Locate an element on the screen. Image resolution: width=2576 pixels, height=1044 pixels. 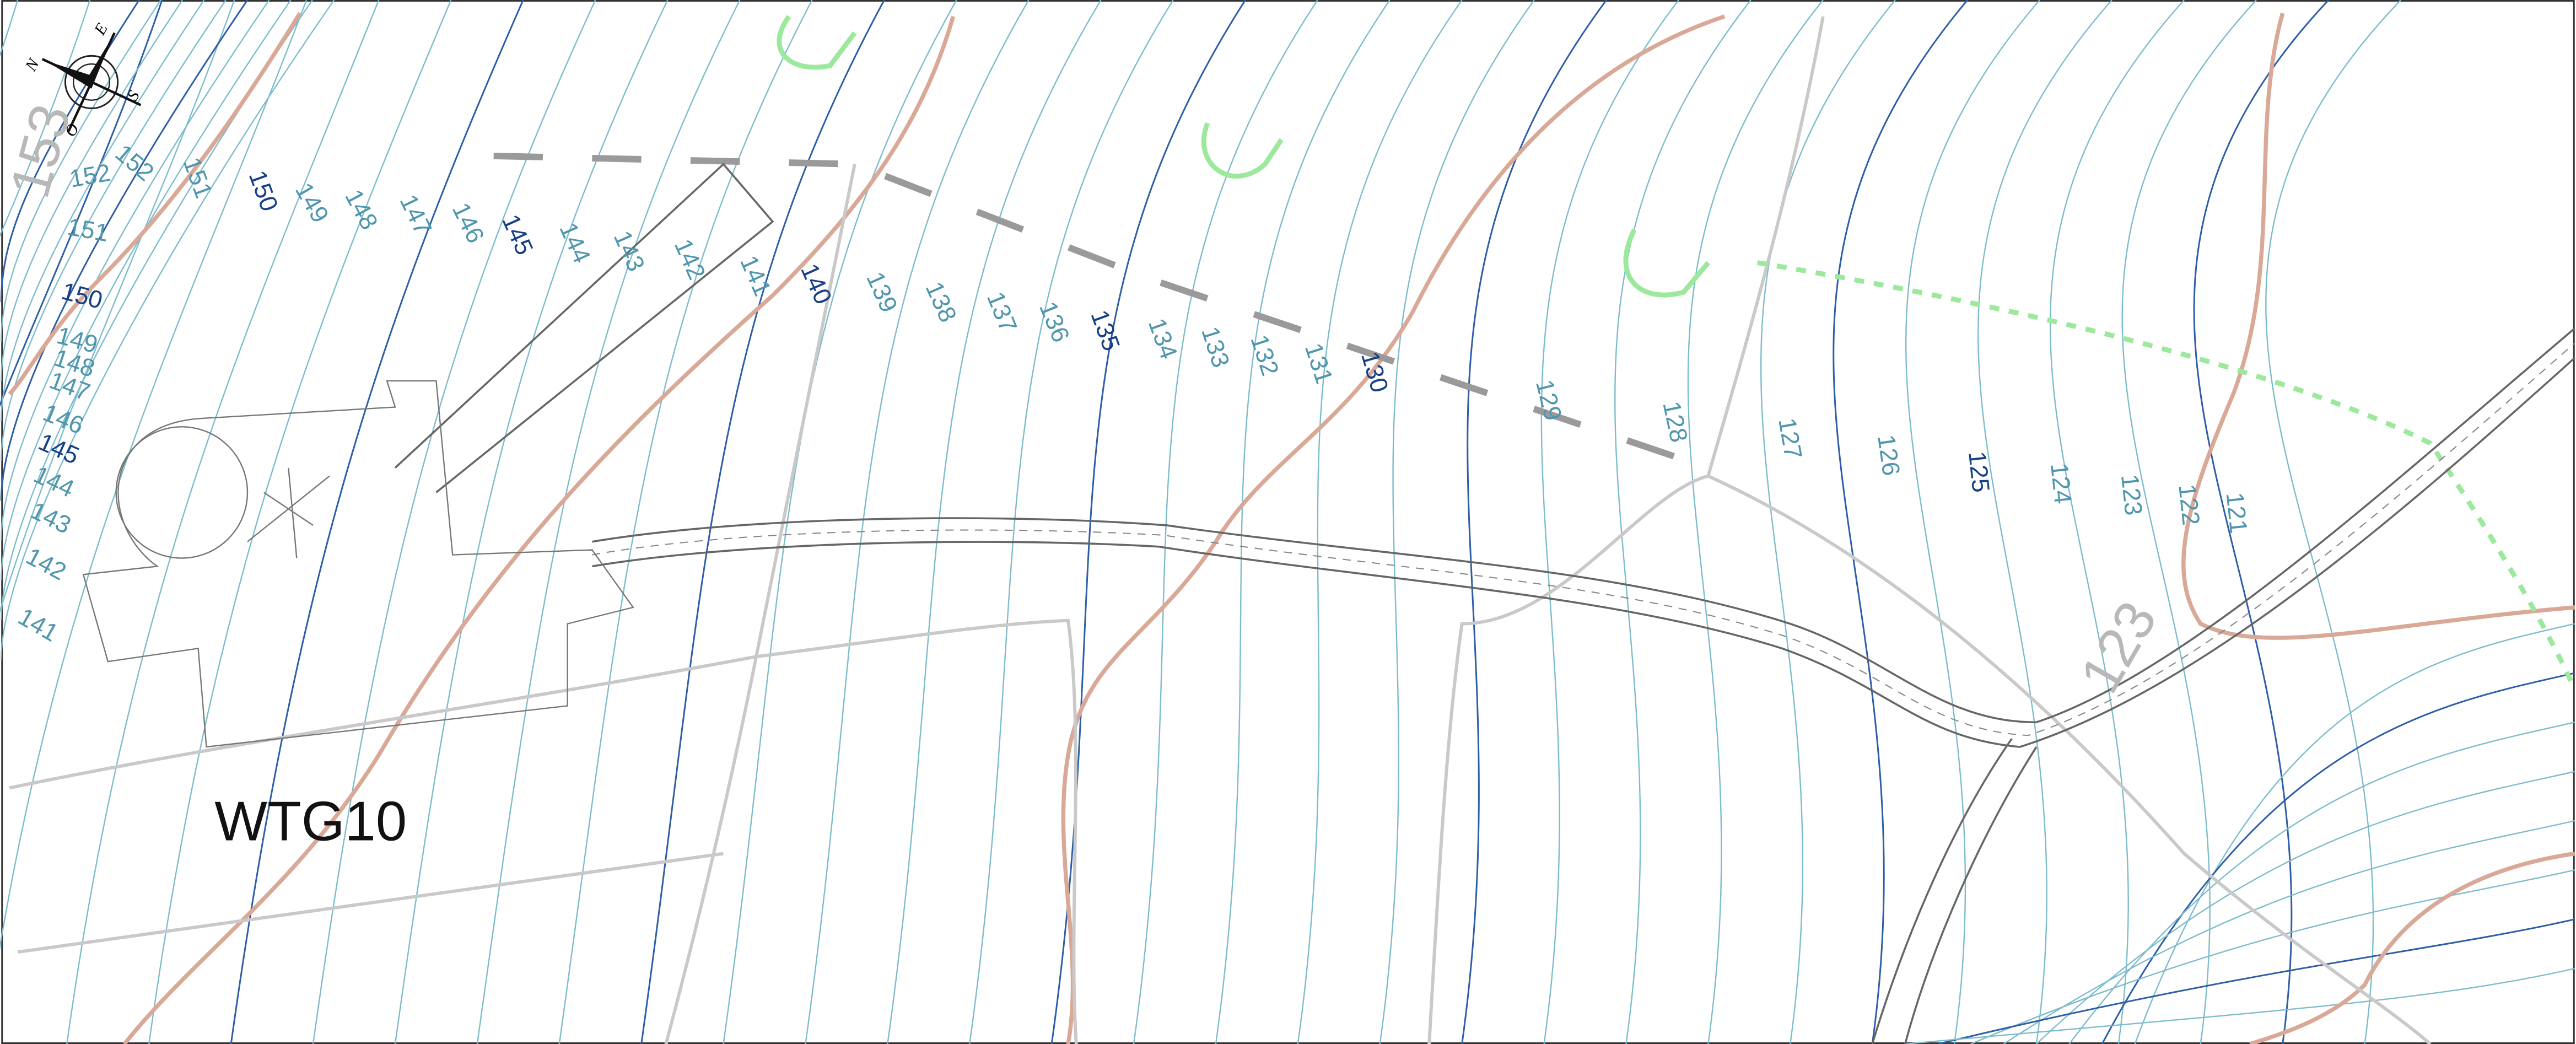
compass is located at coordinates (92, 82).